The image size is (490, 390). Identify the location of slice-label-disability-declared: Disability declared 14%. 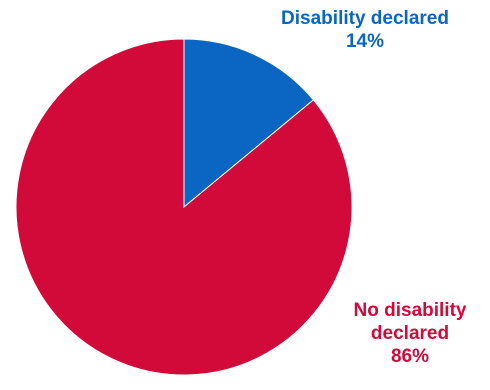
(365, 30).